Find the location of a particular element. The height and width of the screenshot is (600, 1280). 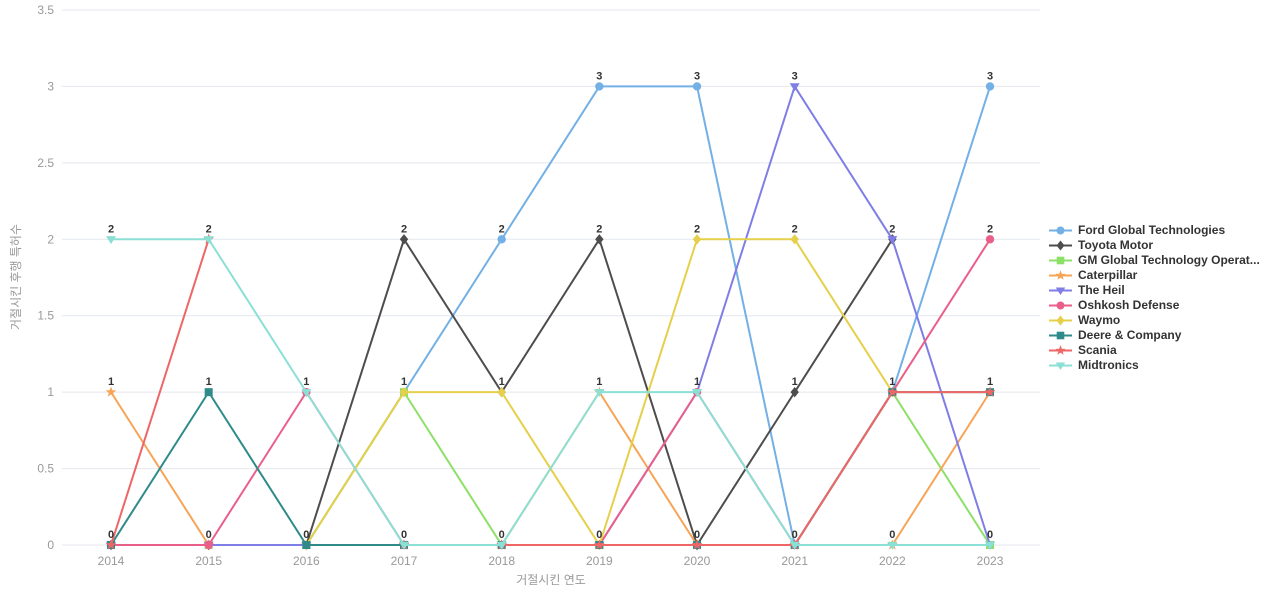

y-tick-label: 1 is located at coordinates (50, 392).